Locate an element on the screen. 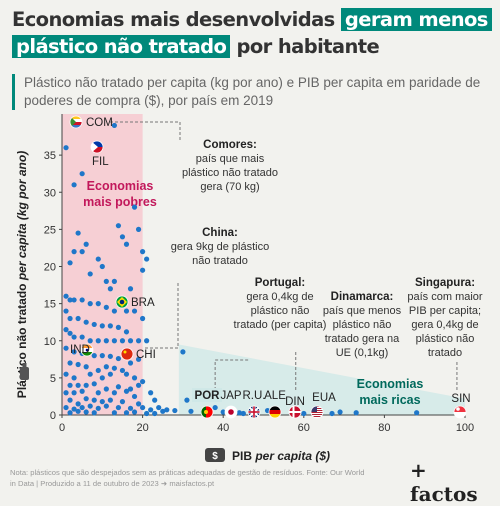 Image resolution: width=500 pixels, height=506 pixels. x-tick-label: 80 is located at coordinates (384, 428).